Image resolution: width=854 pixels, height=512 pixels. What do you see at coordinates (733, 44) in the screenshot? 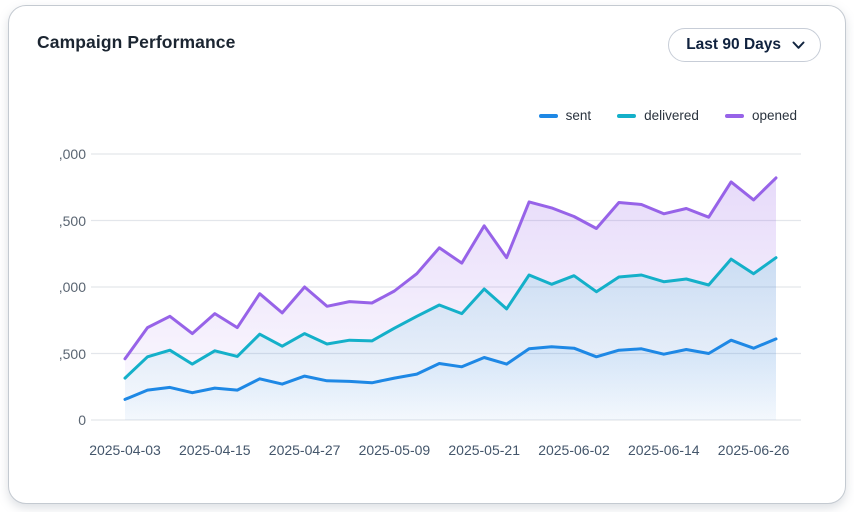
I see `date-range-value: Last 90 Days` at bounding box center [733, 44].